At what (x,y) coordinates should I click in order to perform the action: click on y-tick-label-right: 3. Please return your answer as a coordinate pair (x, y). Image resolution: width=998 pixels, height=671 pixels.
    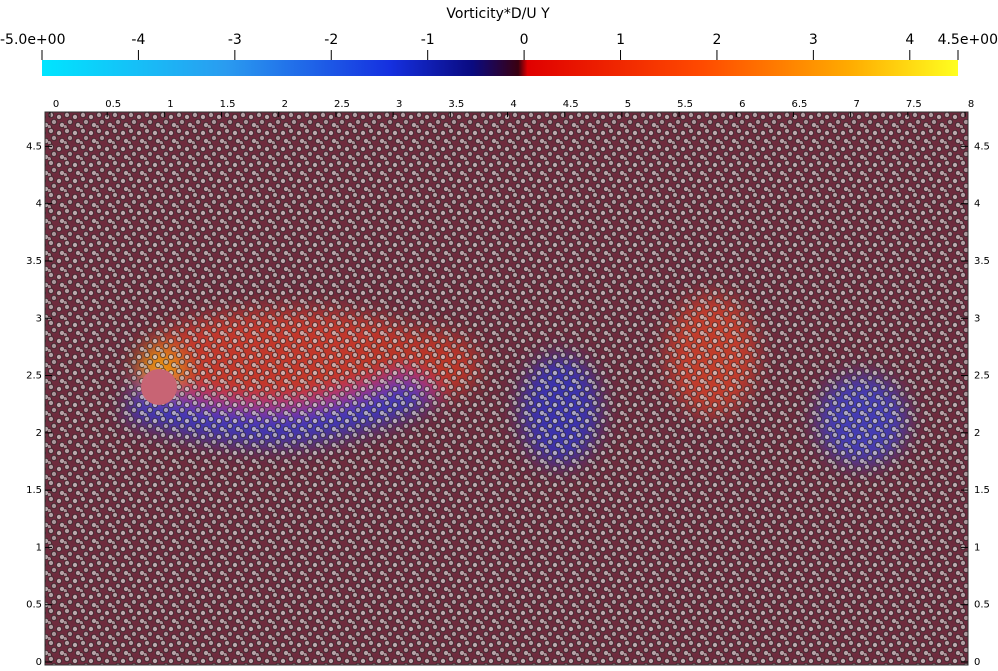
    Looking at the image, I should click on (977, 318).